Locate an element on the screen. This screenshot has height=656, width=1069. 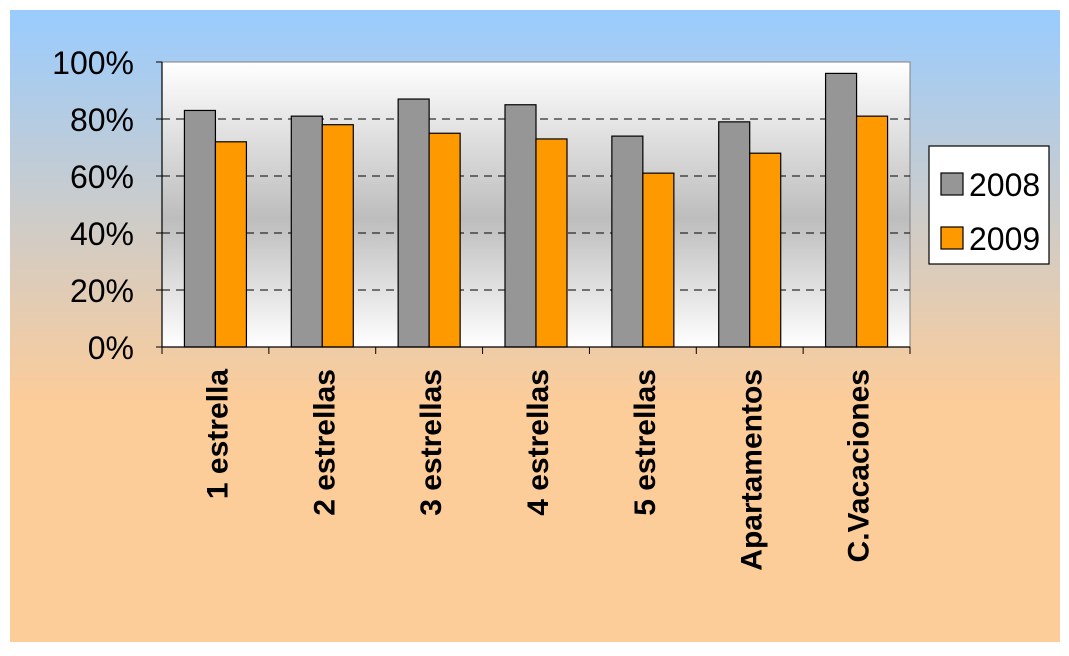
x-category-label: 5 estrellas is located at coordinates (645, 442).